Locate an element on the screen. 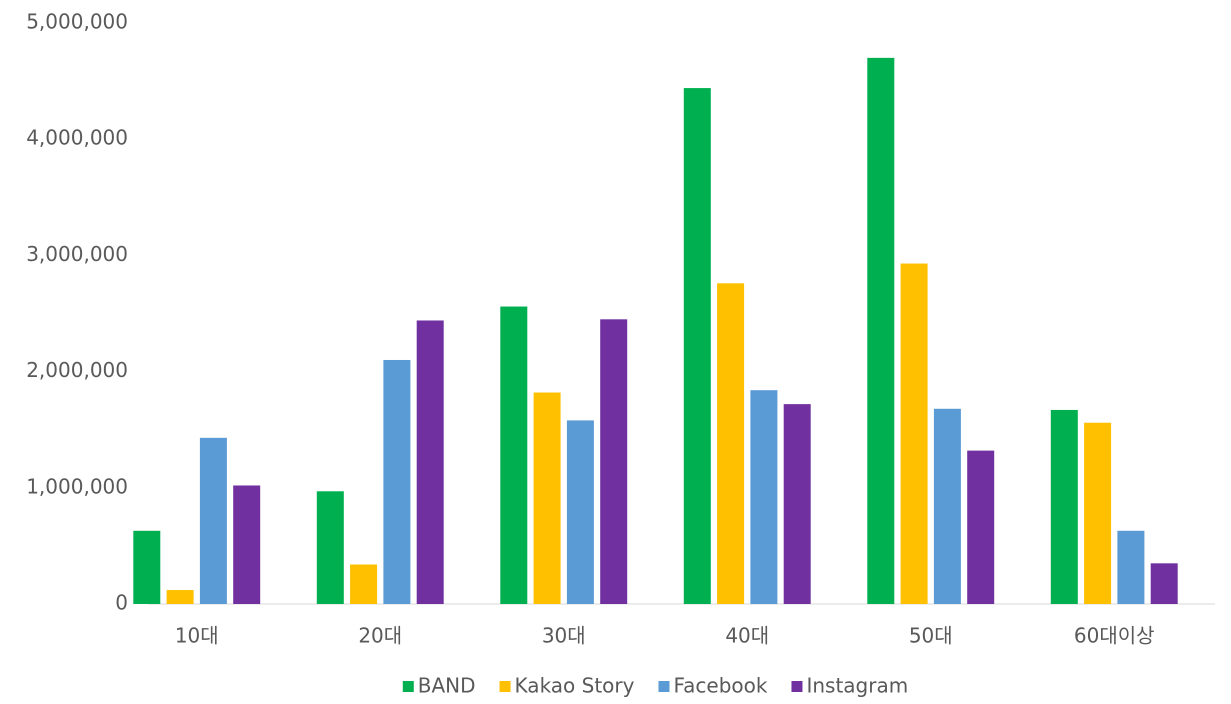 This screenshot has width=1231, height=704. x-tick-label: 60대이상 is located at coordinates (1114, 636).